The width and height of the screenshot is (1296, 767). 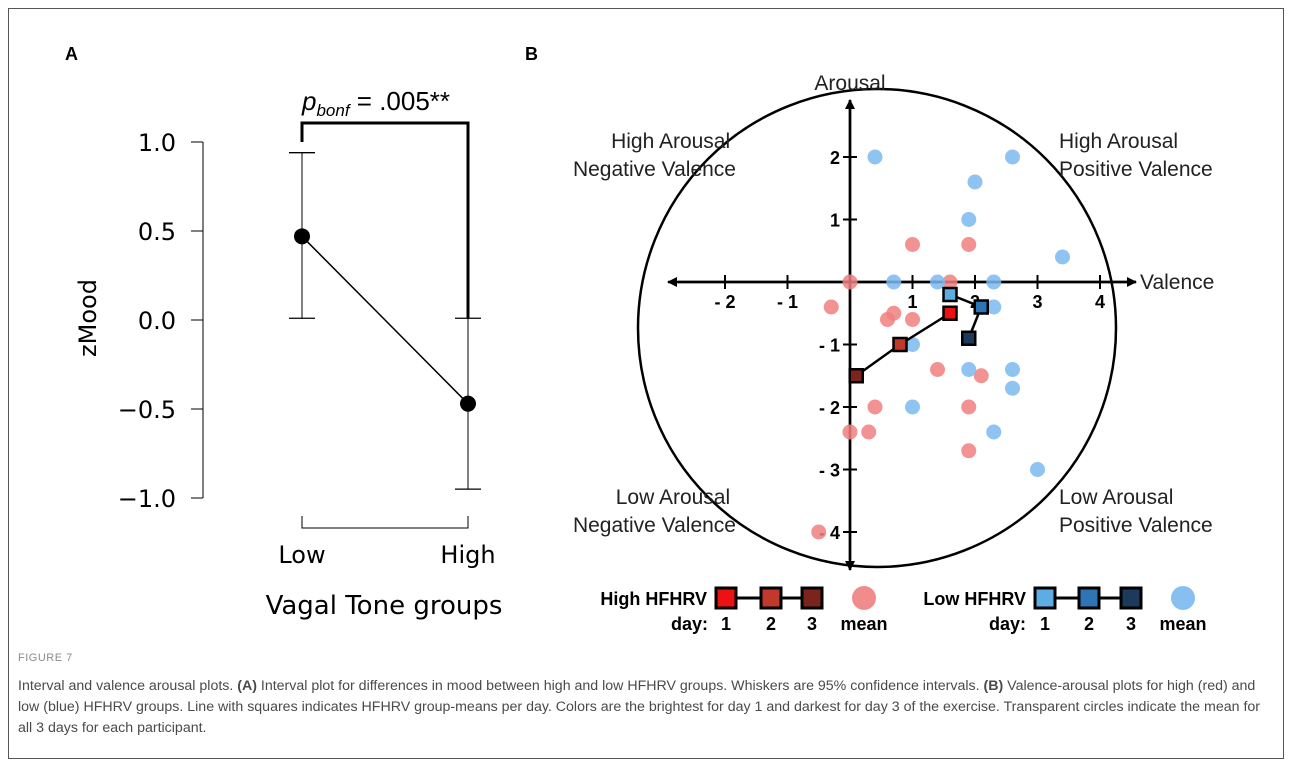 I want to click on participant-means, so click(x=940, y=344).